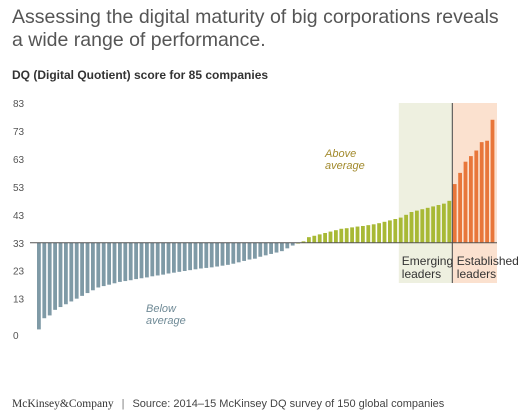  What do you see at coordinates (161, 309) in the screenshot?
I see `below-average-label: Below` at bounding box center [161, 309].